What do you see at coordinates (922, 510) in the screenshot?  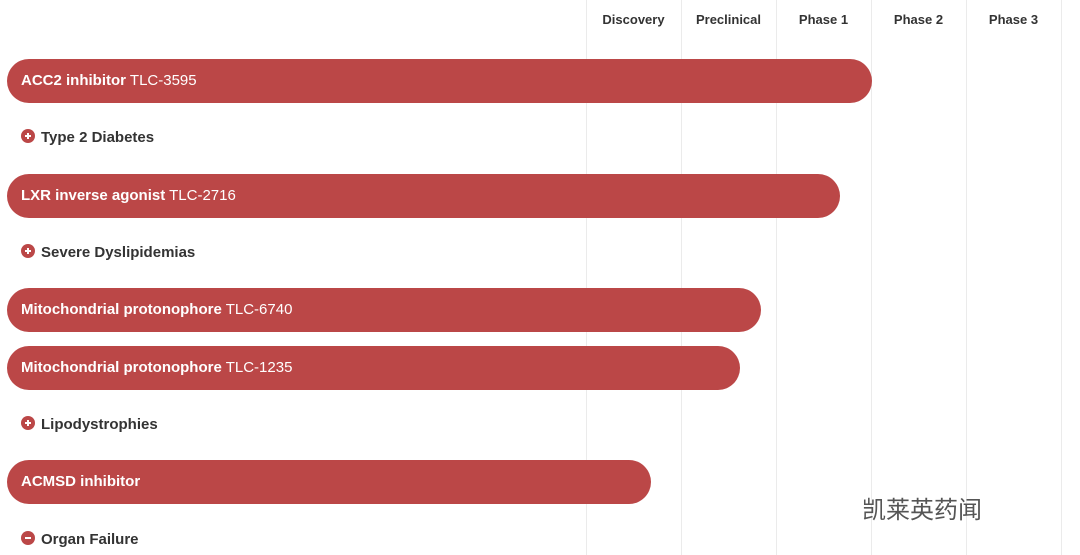 I see `watermark: 凯莱英药闻` at bounding box center [922, 510].